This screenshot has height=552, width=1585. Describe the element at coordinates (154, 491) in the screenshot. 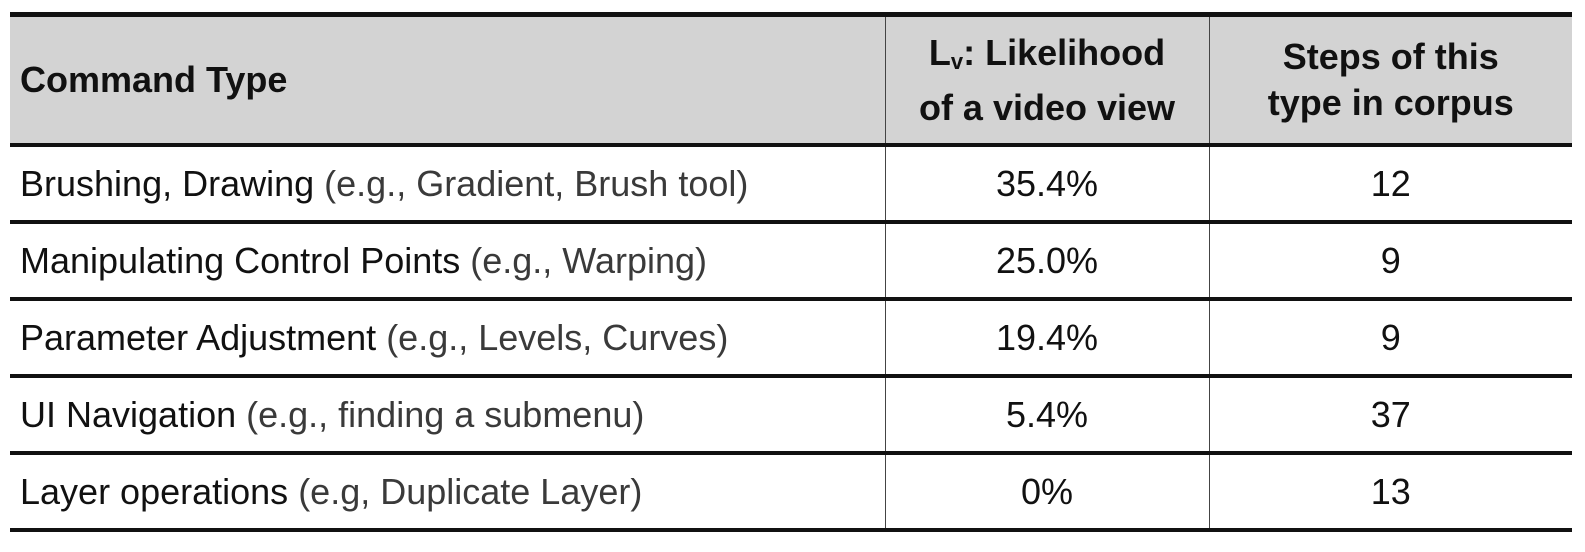

I see `command-name: Layer operations` at that location.